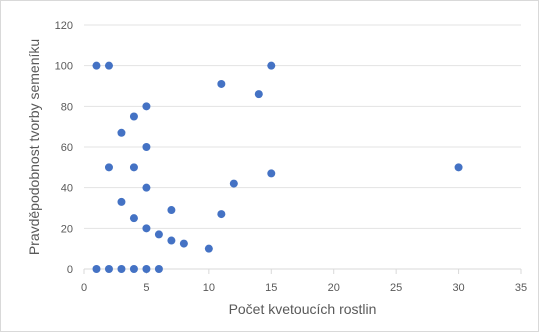 Image resolution: width=539 pixels, height=333 pixels. I want to click on x-tick-label: 0, so click(84, 288).